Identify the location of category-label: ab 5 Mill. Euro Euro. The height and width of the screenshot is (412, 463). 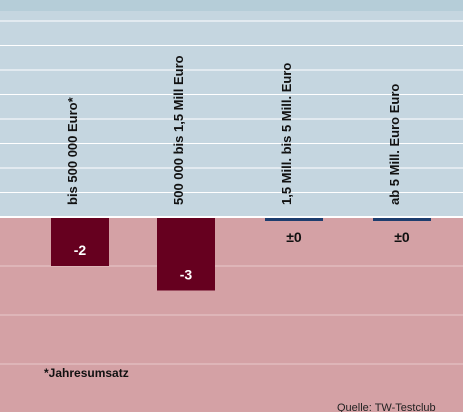
(394, 144).